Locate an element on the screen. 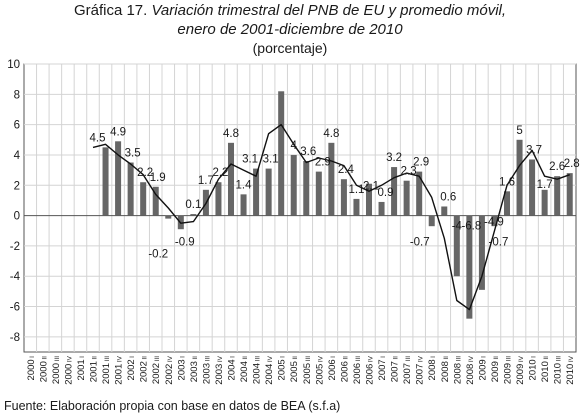 This screenshot has width=580, height=418. x-tick-text: 2000III is located at coordinates (56, 370).